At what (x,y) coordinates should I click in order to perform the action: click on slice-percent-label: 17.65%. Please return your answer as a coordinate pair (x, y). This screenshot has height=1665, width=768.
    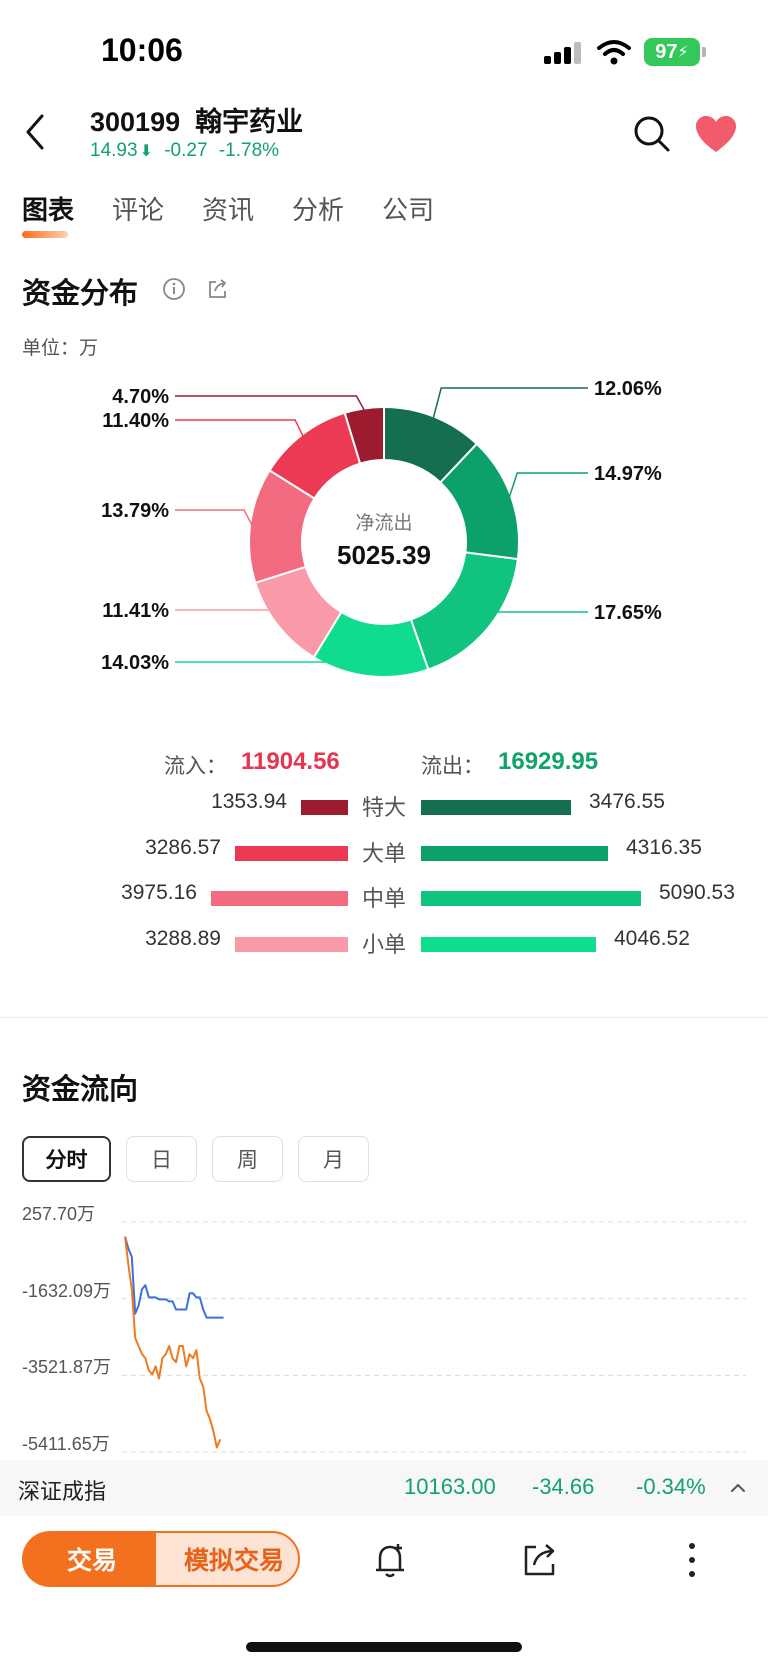
    Looking at the image, I should click on (628, 613).